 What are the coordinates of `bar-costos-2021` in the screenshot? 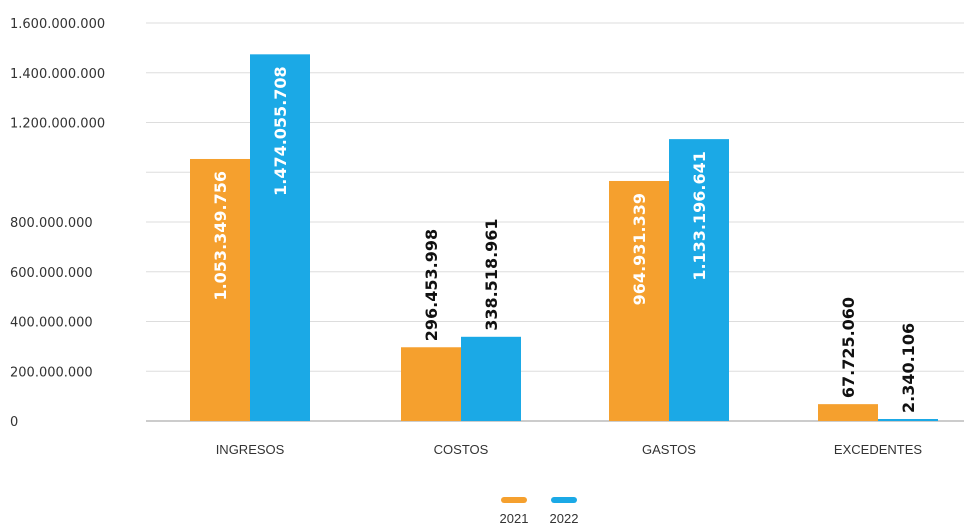 It's located at (431, 384).